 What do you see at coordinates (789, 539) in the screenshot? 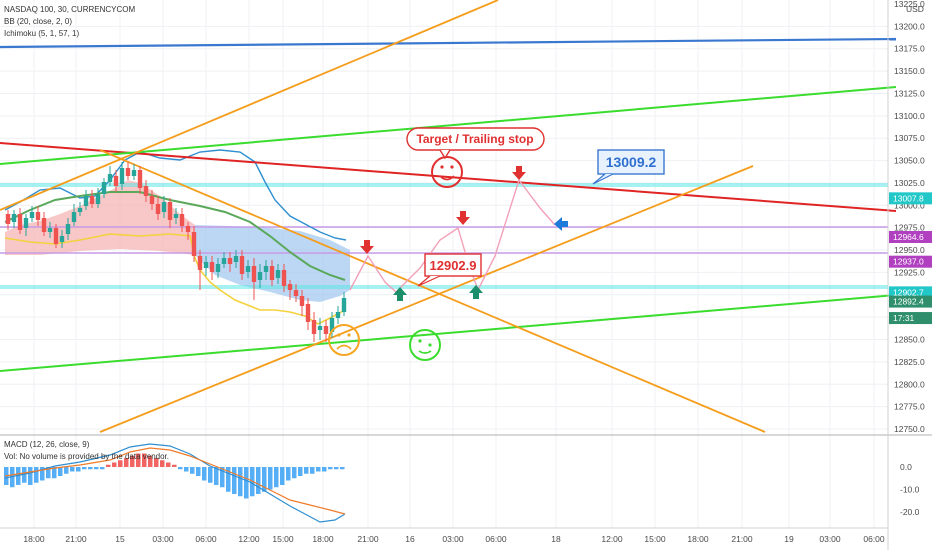
I see `time-tick: 19` at bounding box center [789, 539].